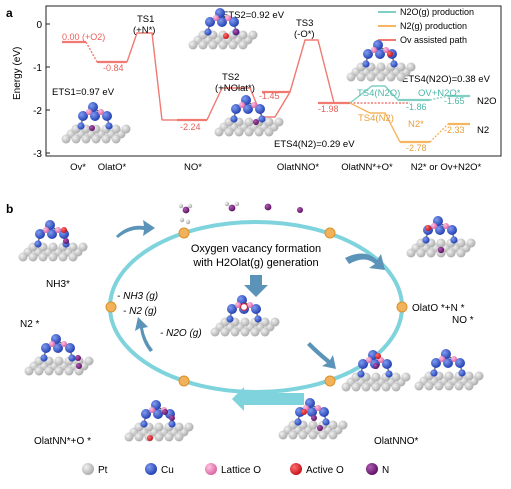 The height and width of the screenshot is (489, 511). What do you see at coordinates (245, 316) in the screenshot?
I see `center-structure` at bounding box center [245, 316].